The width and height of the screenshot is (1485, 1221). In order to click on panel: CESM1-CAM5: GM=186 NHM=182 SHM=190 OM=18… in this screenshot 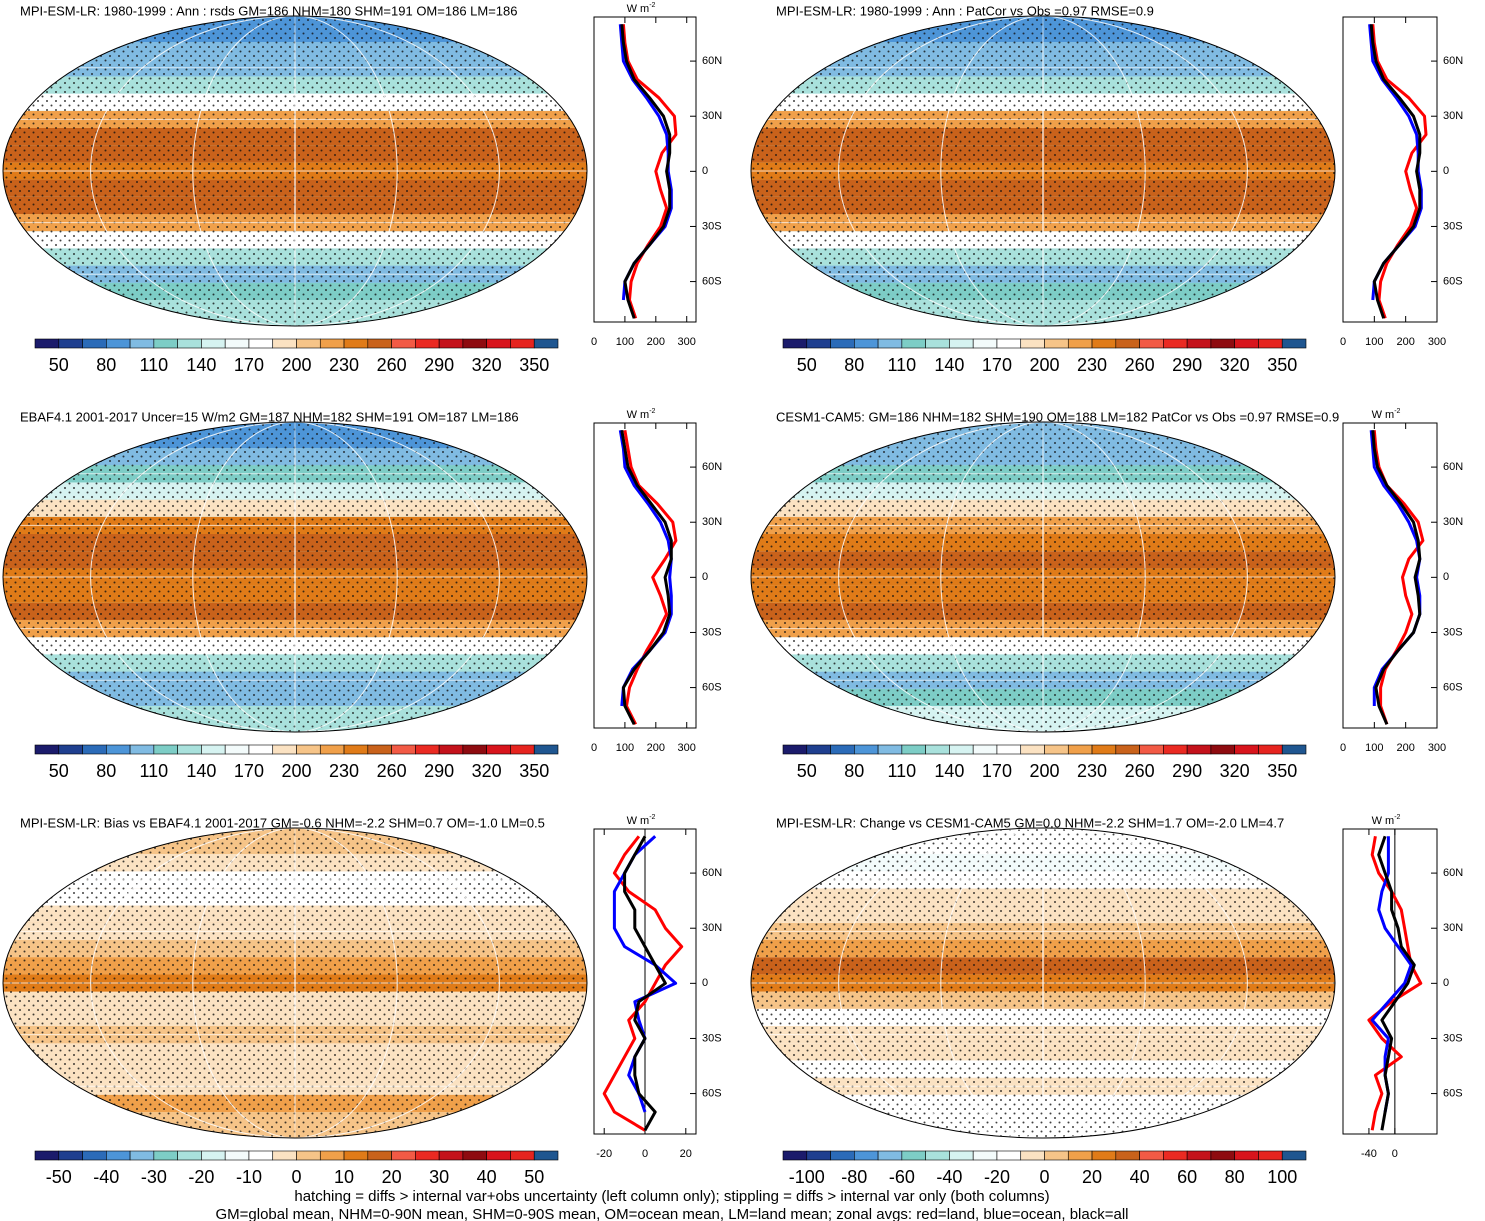, I will do `click(1106, 594)`.